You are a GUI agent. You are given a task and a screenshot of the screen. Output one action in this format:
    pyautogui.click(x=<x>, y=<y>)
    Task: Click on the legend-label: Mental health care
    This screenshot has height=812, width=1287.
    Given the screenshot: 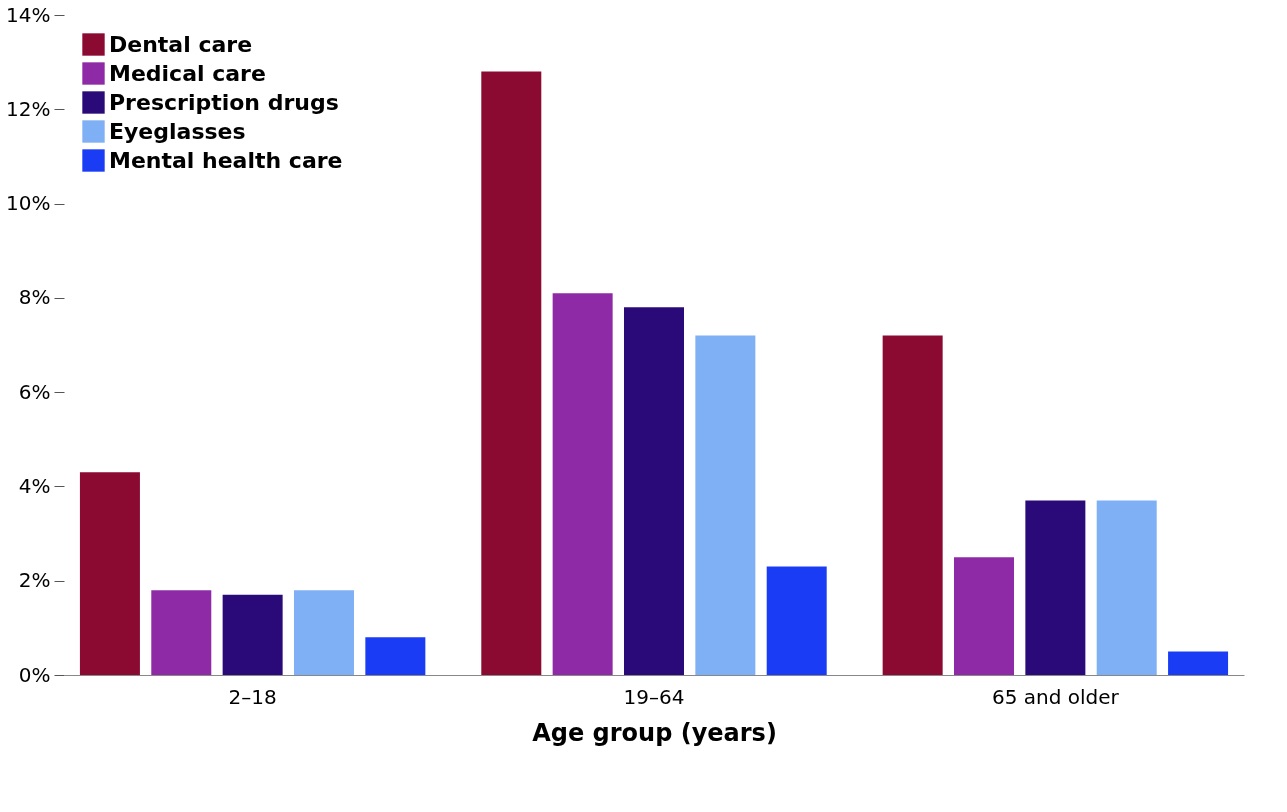 What is the action you would take?
    pyautogui.click(x=226, y=160)
    